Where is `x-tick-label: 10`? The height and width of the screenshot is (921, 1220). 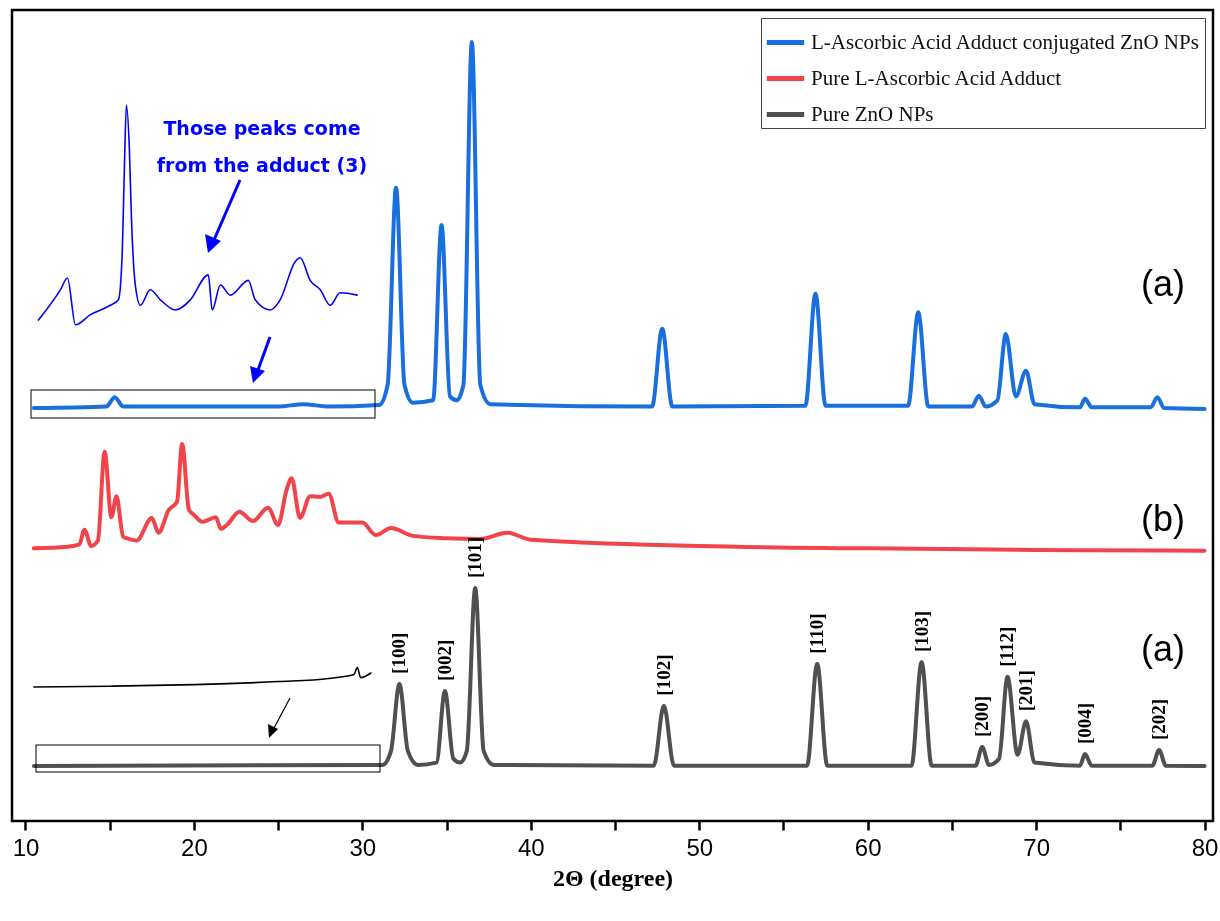
x-tick-label: 10 is located at coordinates (26, 847).